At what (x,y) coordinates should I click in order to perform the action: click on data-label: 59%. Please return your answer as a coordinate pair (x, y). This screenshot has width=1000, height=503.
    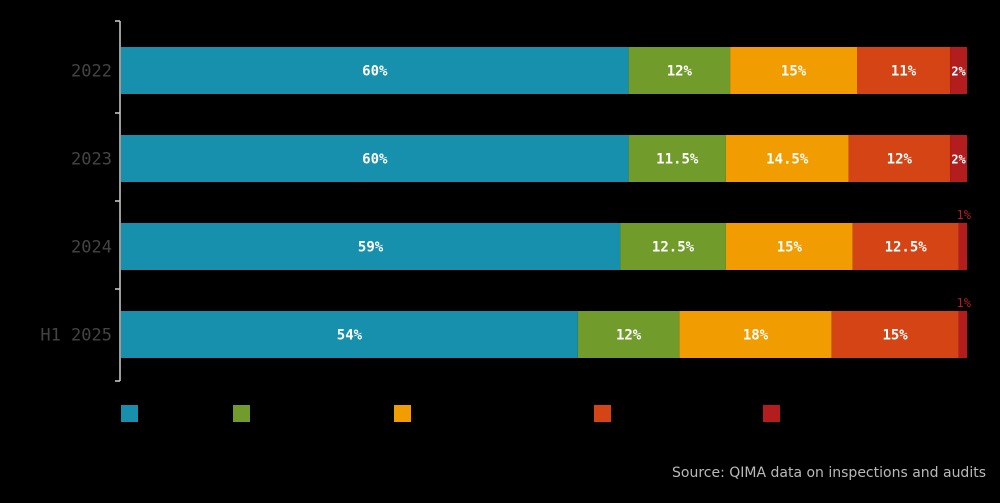
    Looking at the image, I should click on (371, 248).